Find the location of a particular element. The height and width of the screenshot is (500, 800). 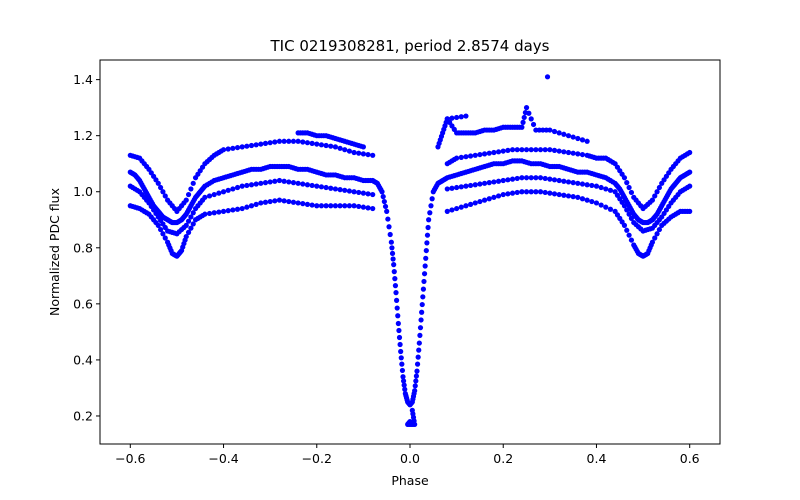

y-tick-label: 1.2 is located at coordinates (83, 135).